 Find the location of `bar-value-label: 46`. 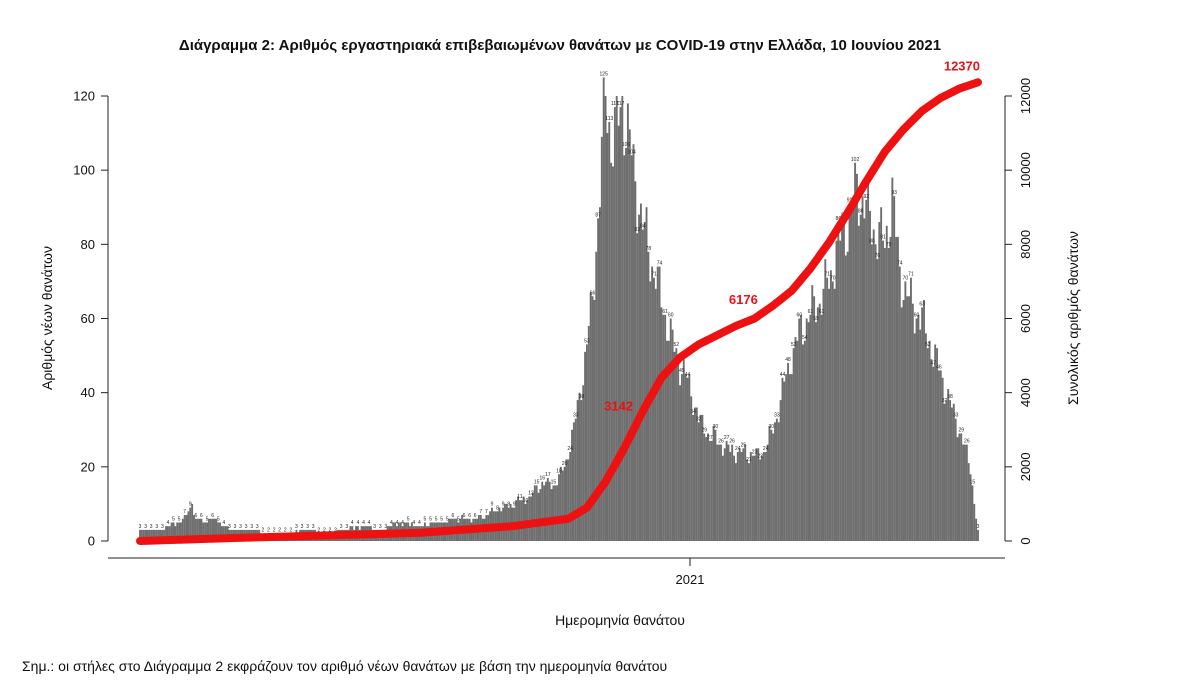

bar-value-label: 46 is located at coordinates (939, 367).